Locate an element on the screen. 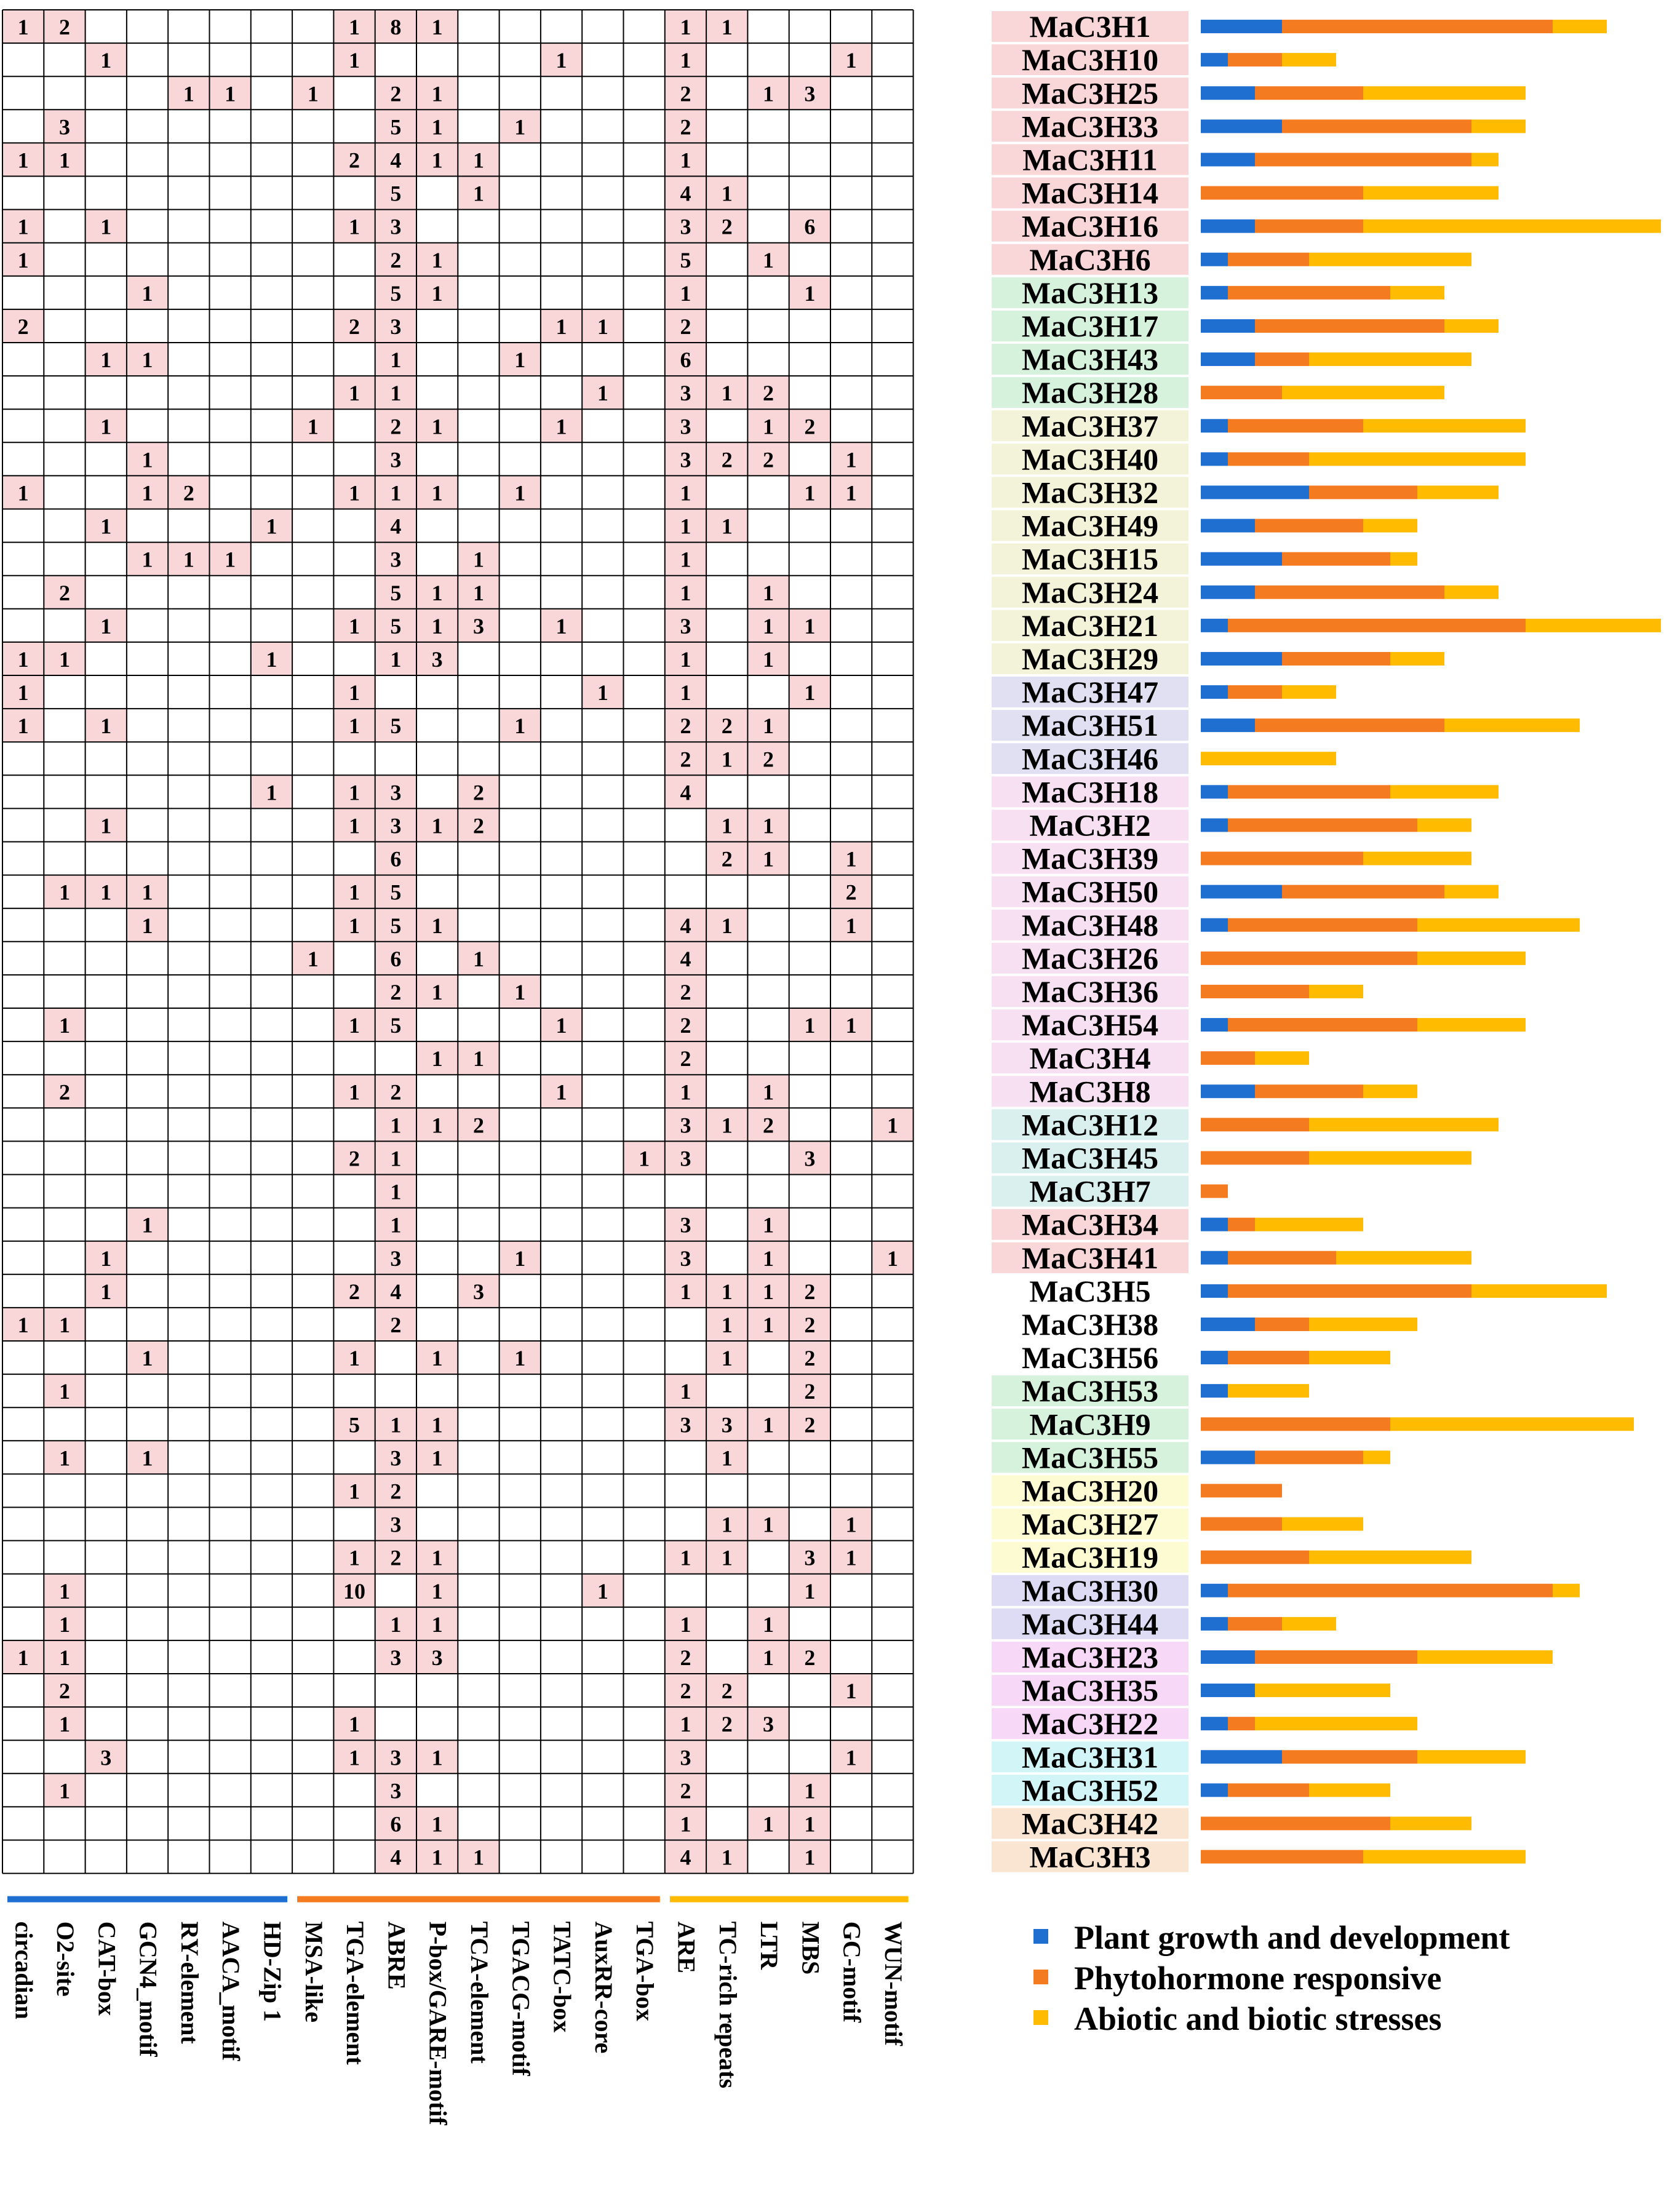 This screenshot has width=1680, height=2207. cell-count: 8 is located at coordinates (395, 27).